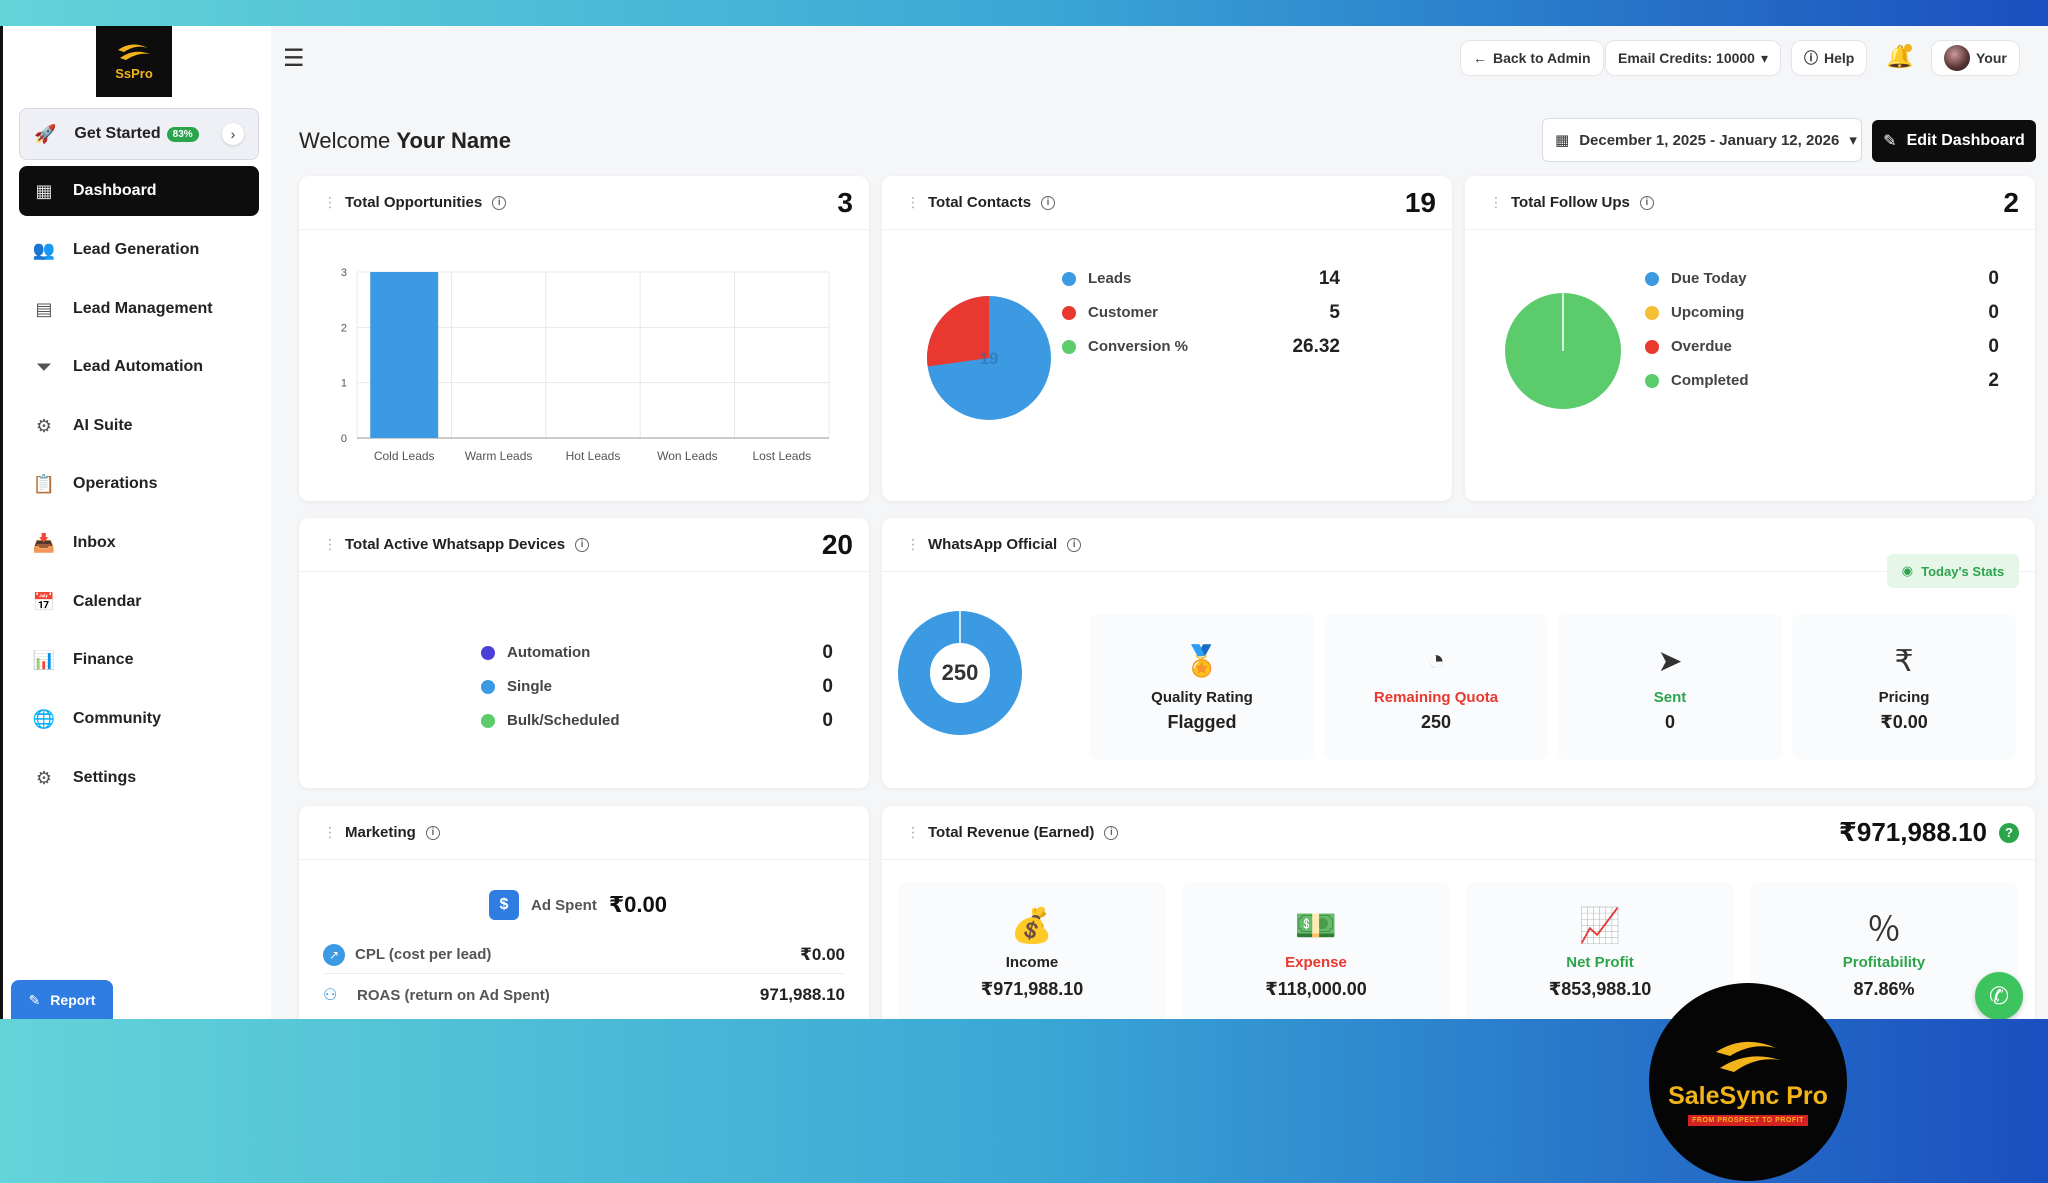  What do you see at coordinates (134, 73) in the screenshot?
I see `logo-text: SsPro` at bounding box center [134, 73].